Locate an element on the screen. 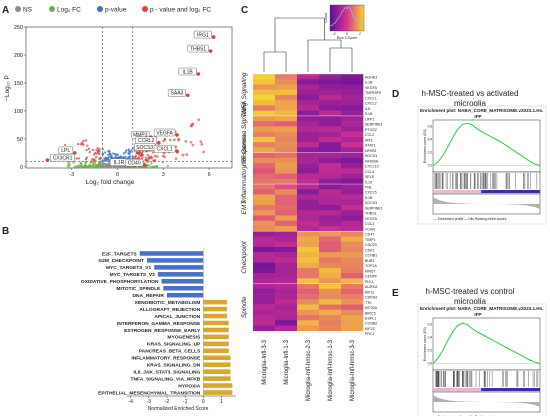  row-gene-label: IRF1 is located at coordinates (369, 140).